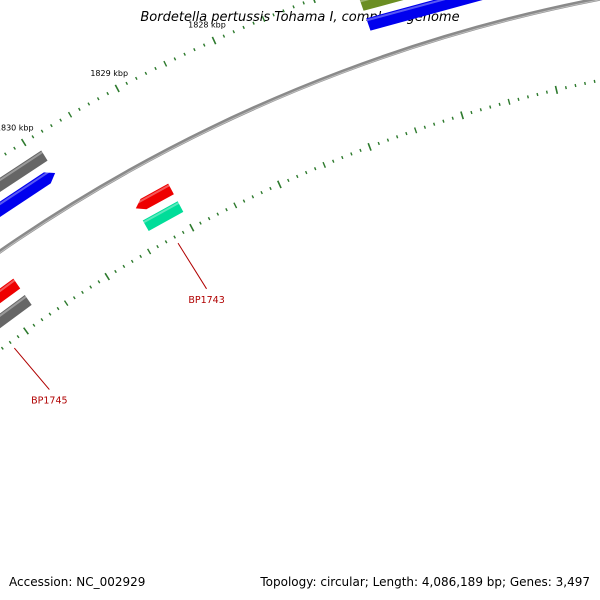 Image resolution: width=600 pixels, height=600 pixels. I want to click on scale-label: 1828 kbp, so click(207, 25).